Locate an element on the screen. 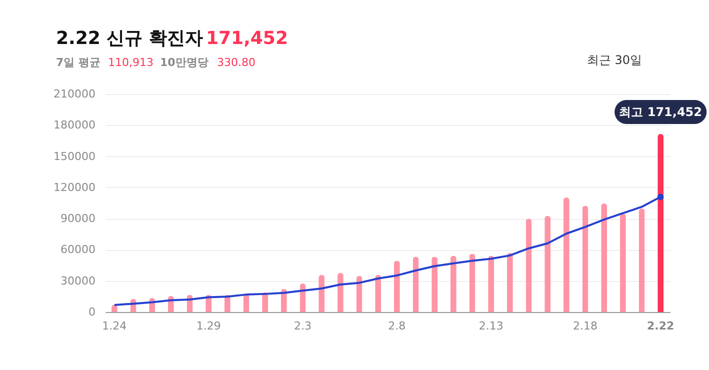  text: 10만명당 is located at coordinates (184, 62).